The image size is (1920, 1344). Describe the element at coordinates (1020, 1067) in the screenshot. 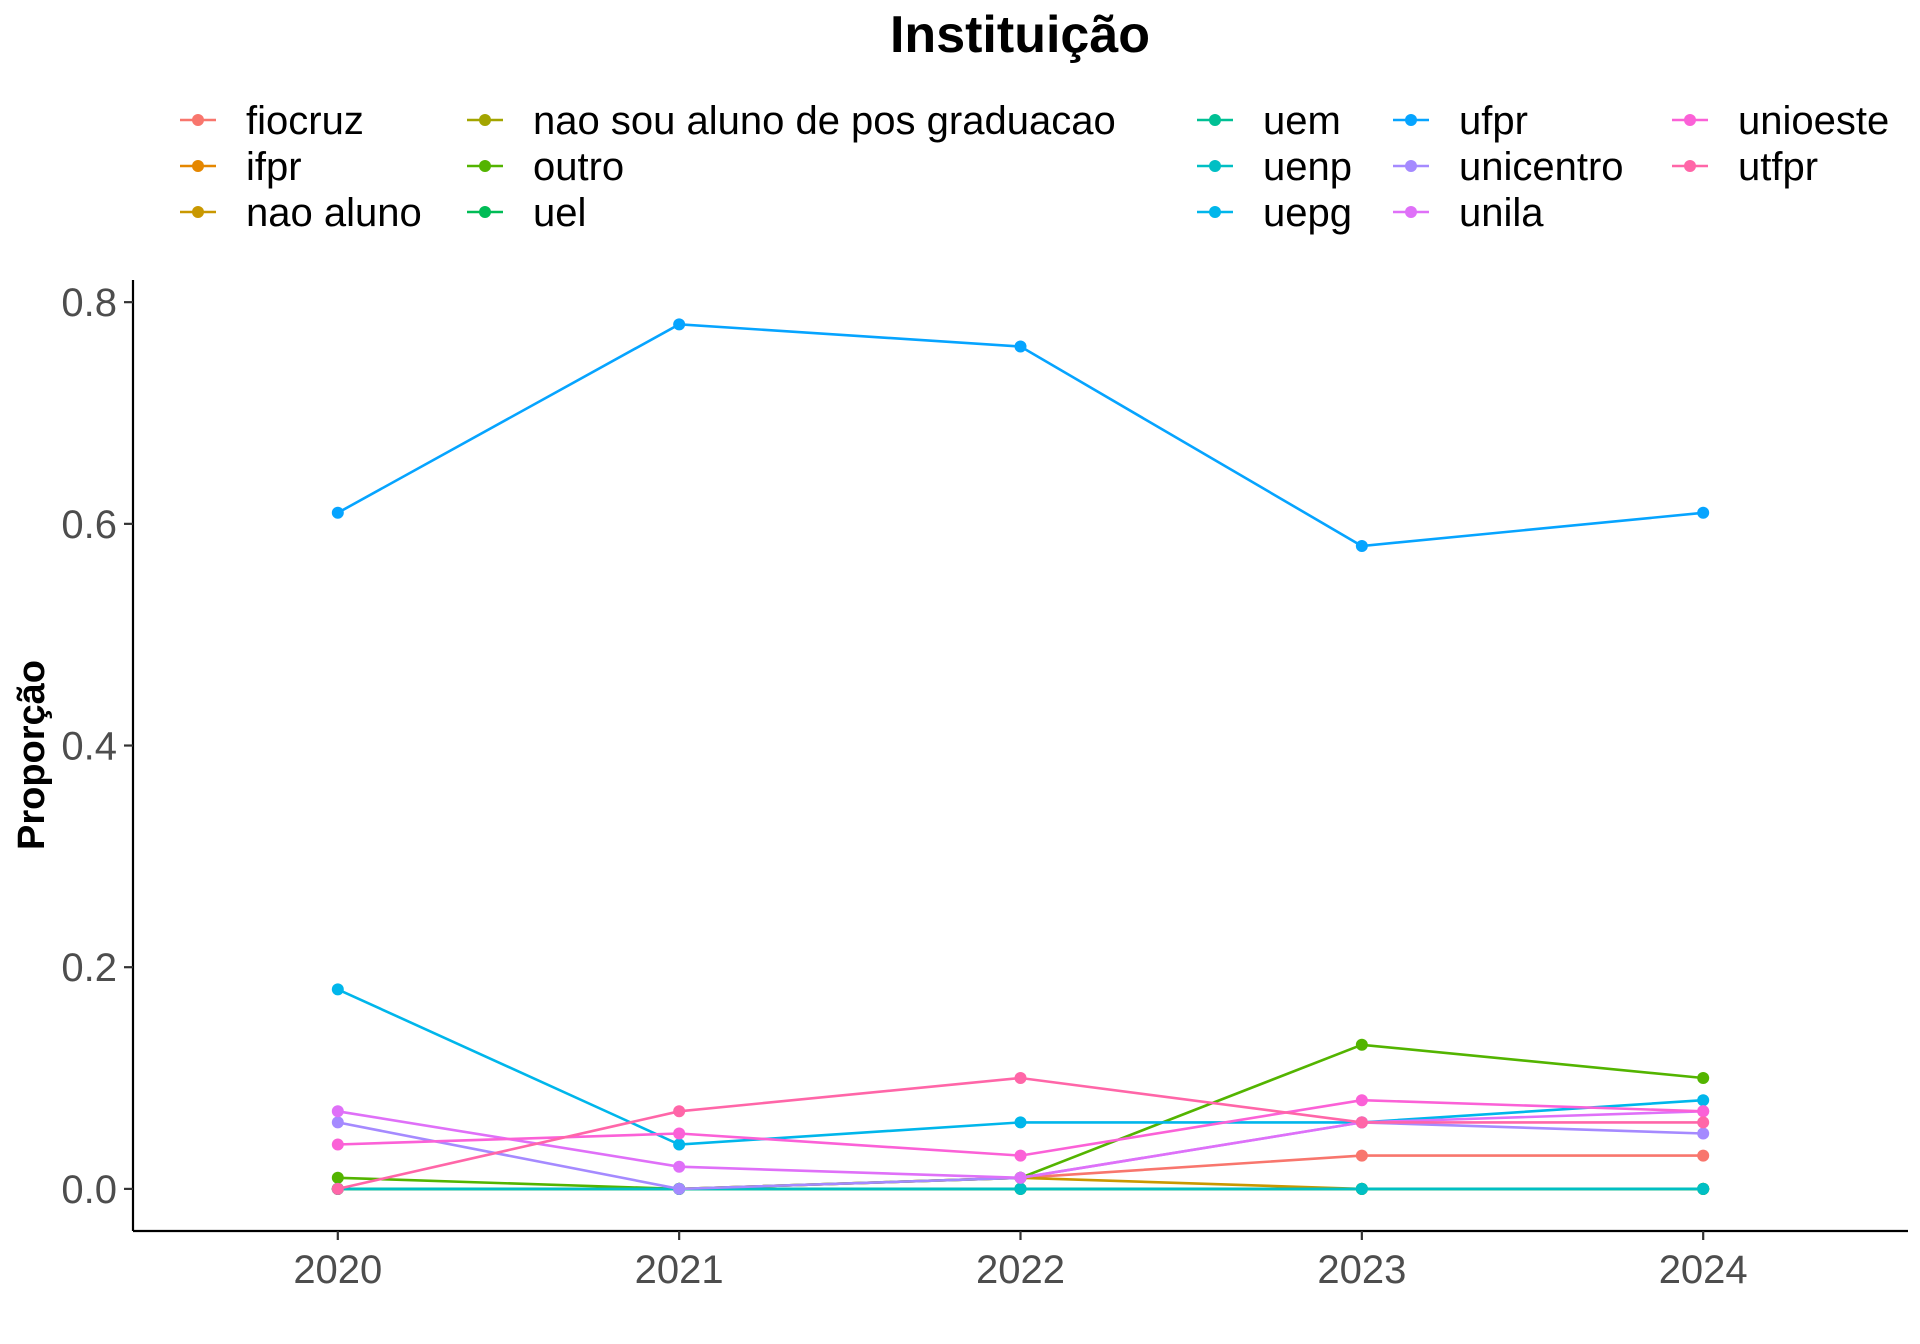

I see `series-uepg` at that location.